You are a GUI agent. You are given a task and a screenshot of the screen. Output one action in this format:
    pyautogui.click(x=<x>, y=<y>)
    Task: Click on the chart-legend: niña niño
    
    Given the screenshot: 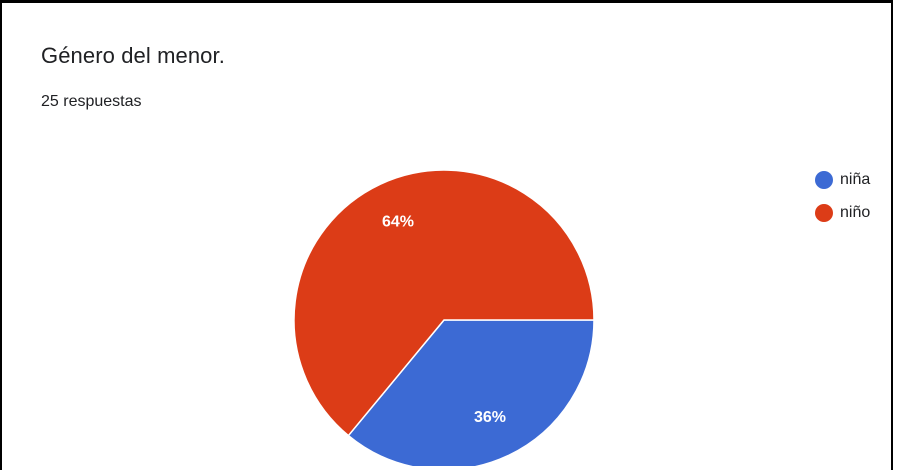 What is the action you would take?
    pyautogui.click(x=842, y=196)
    